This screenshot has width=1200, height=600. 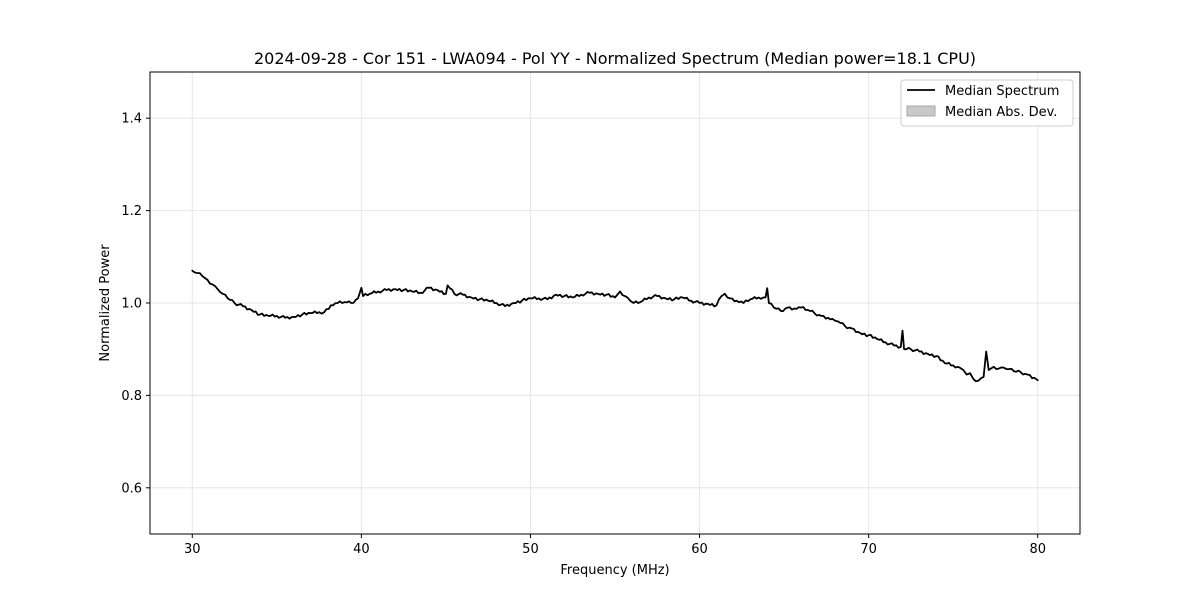 I want to click on x-axis-label: Frequency (MHz), so click(x=614, y=570).